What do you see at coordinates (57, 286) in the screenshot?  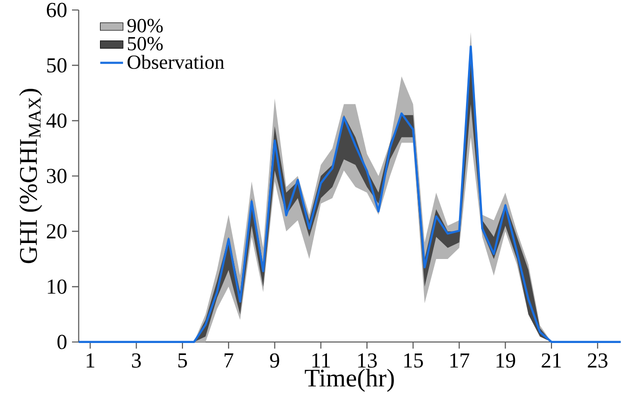 I see `y-tick-label: 10` at bounding box center [57, 286].